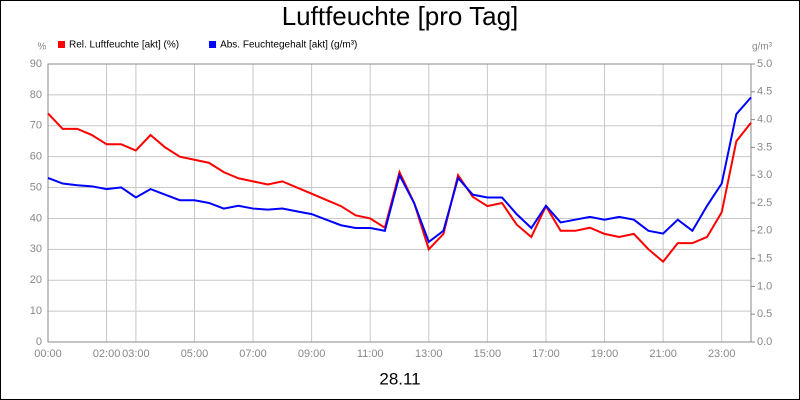  What do you see at coordinates (36, 187) in the screenshot?
I see `y-tick-label: 50` at bounding box center [36, 187].